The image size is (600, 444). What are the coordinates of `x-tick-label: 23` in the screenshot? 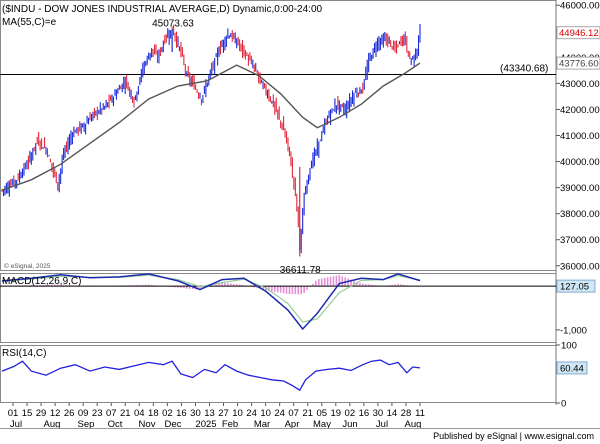 It's located at (97, 413).